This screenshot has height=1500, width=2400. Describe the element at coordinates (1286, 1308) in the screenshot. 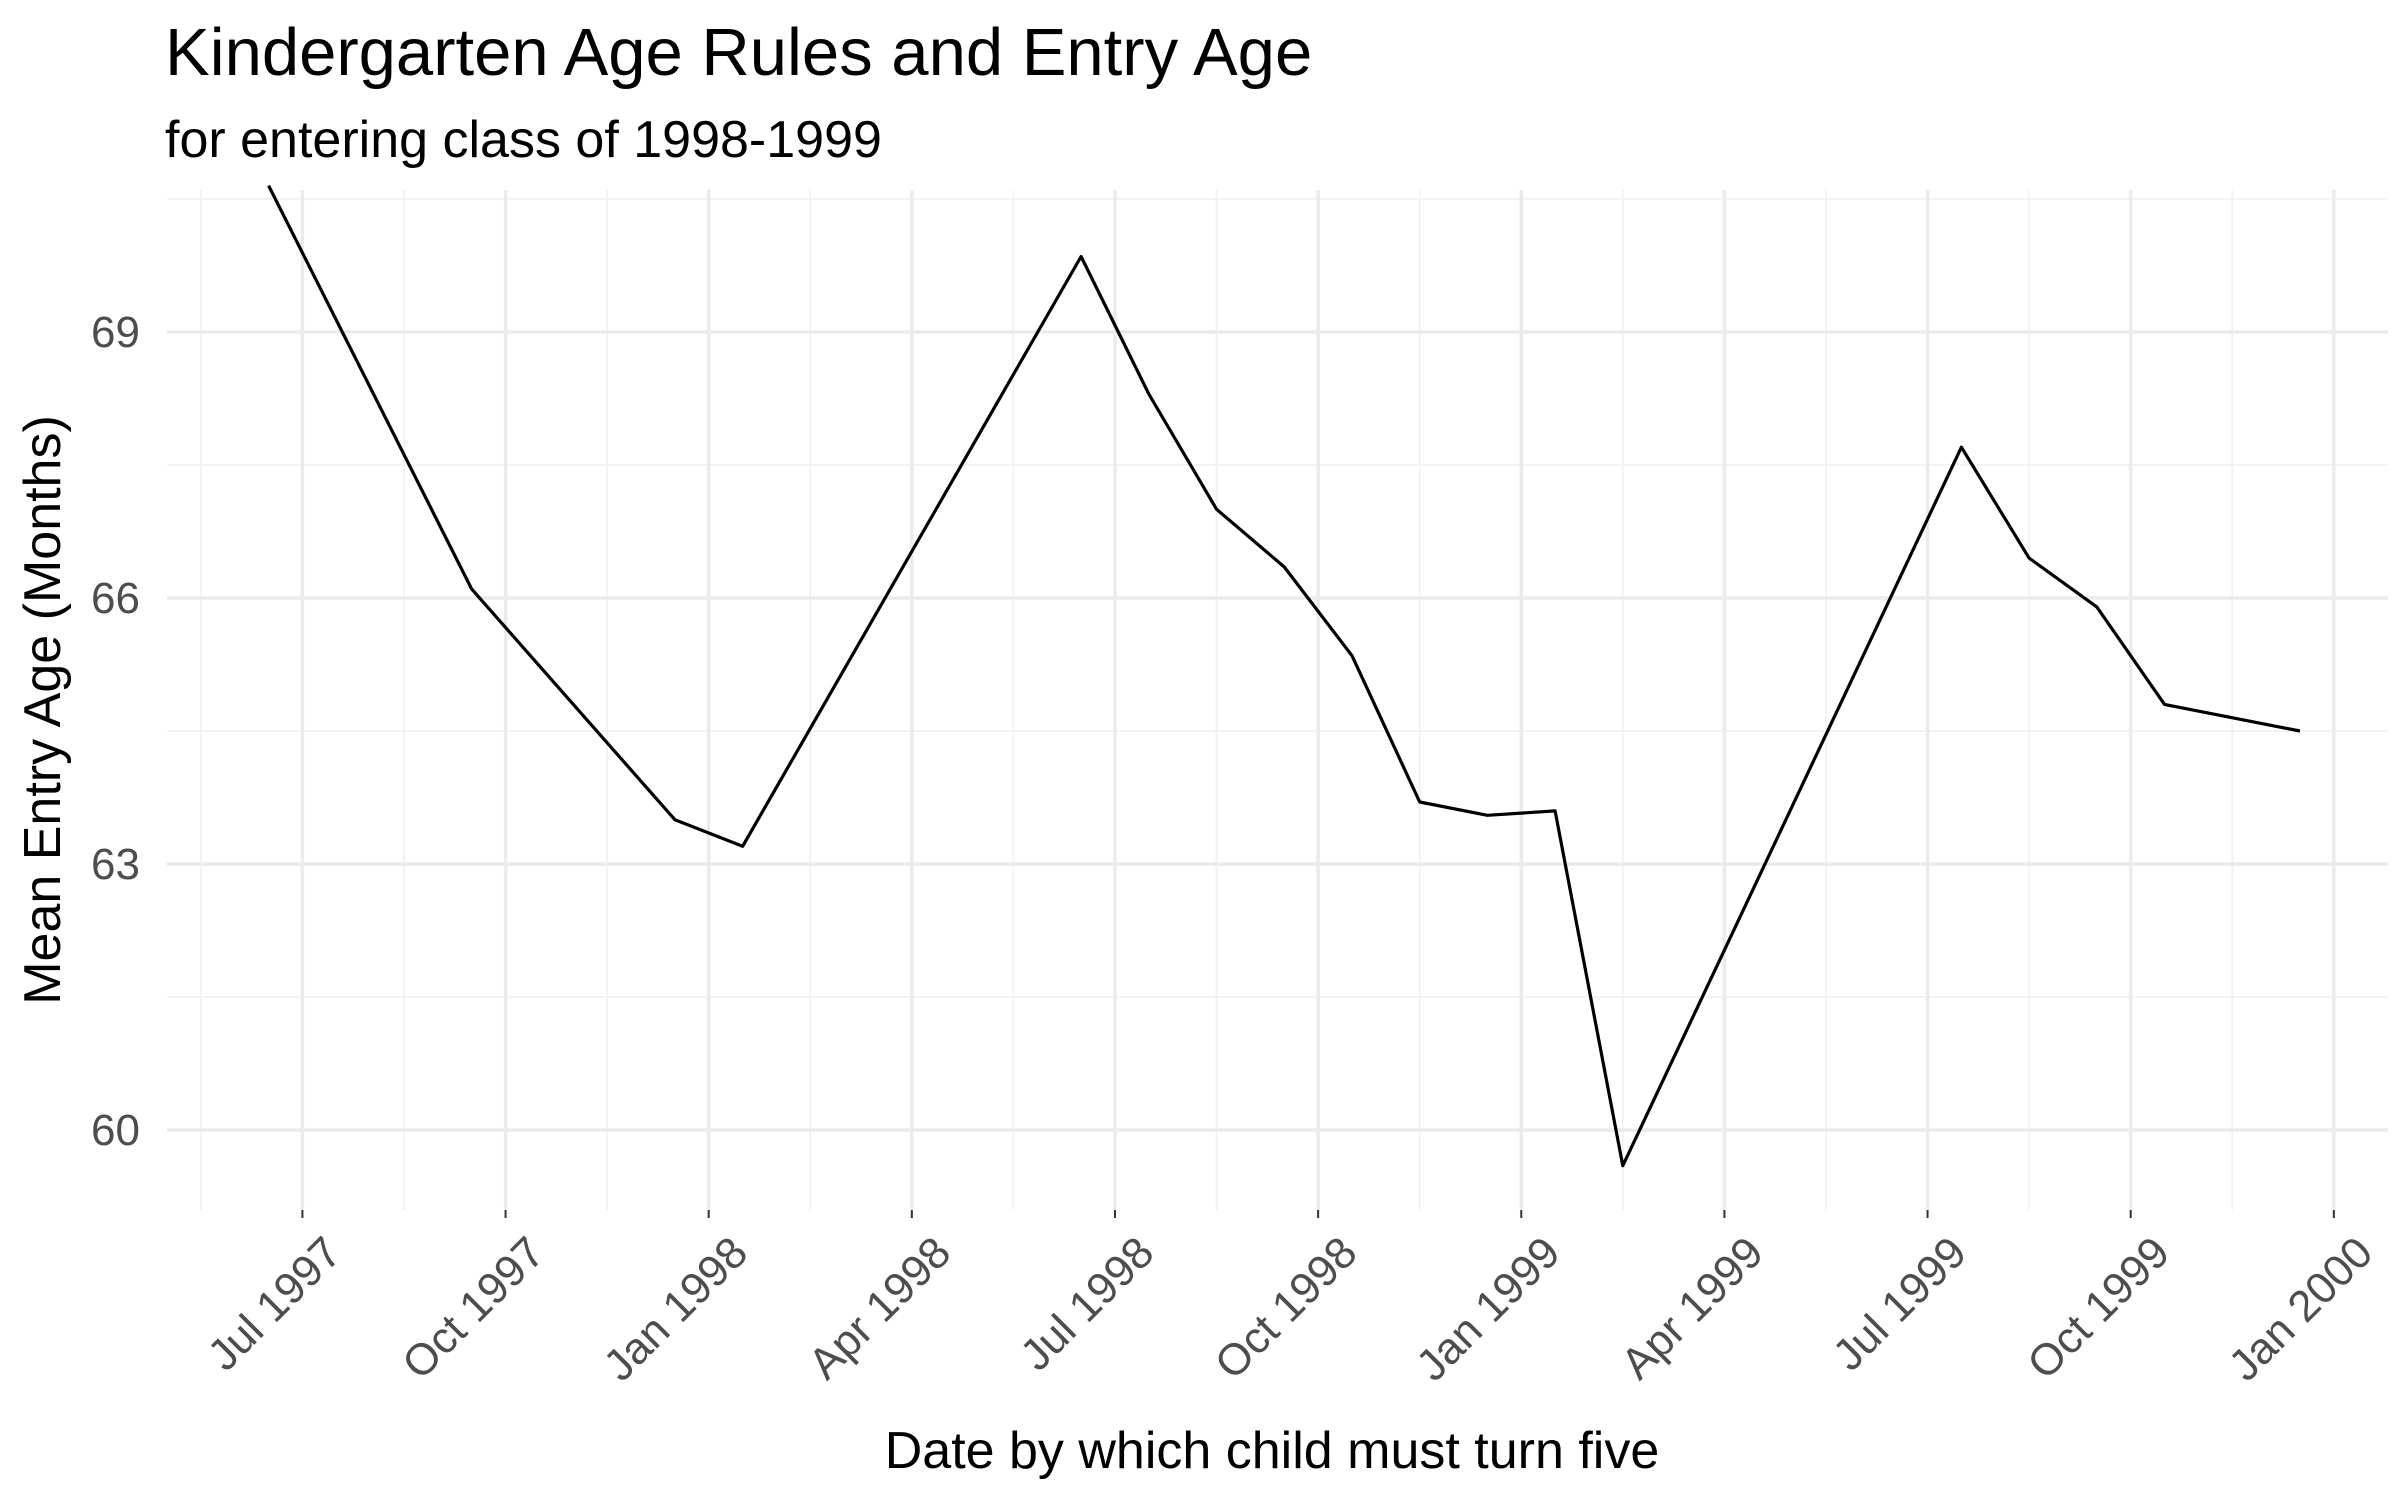

I see `x-tick-label: Oct 1998` at that location.